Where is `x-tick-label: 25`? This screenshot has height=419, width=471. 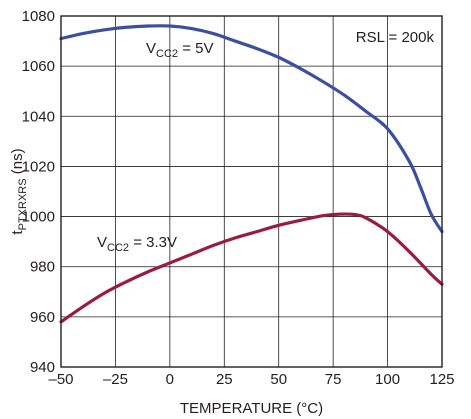
x-tick-label: 25 is located at coordinates (224, 379).